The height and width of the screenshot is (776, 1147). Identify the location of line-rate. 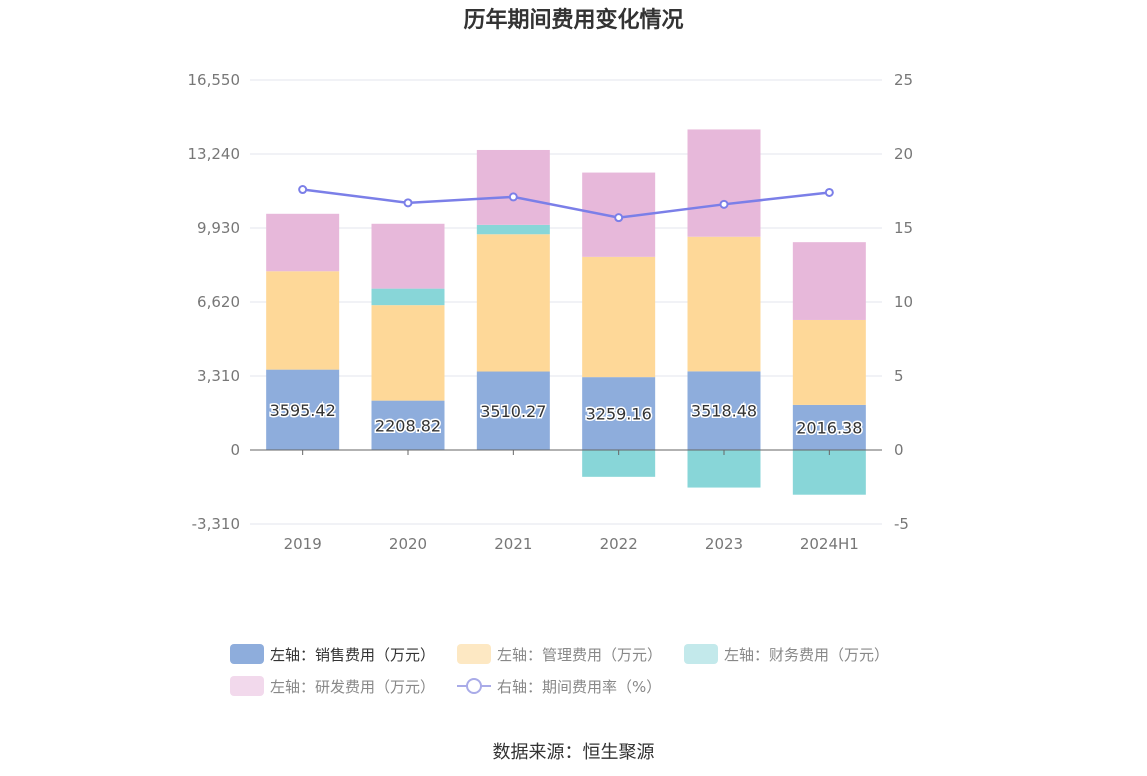
(566, 203).